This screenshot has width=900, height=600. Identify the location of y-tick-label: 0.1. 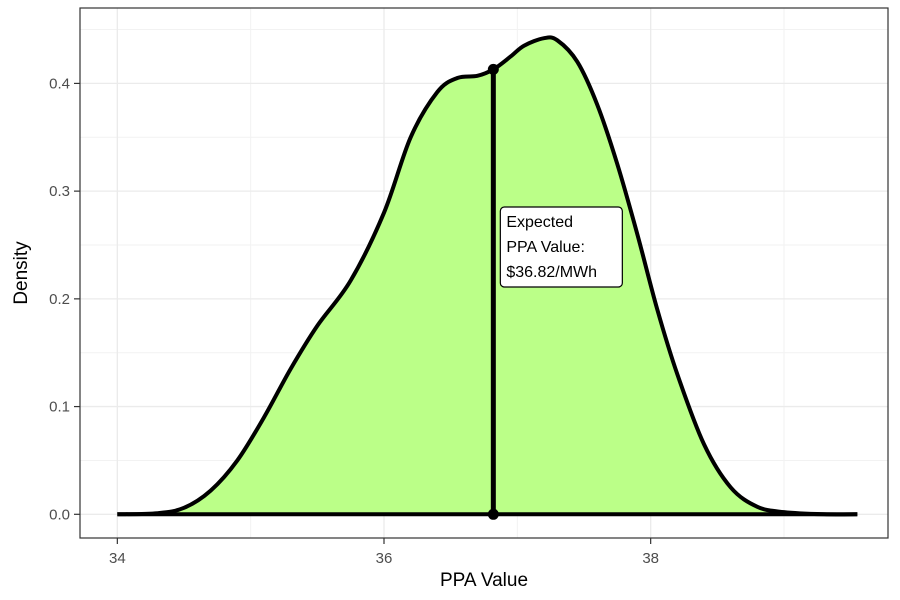
(59, 407).